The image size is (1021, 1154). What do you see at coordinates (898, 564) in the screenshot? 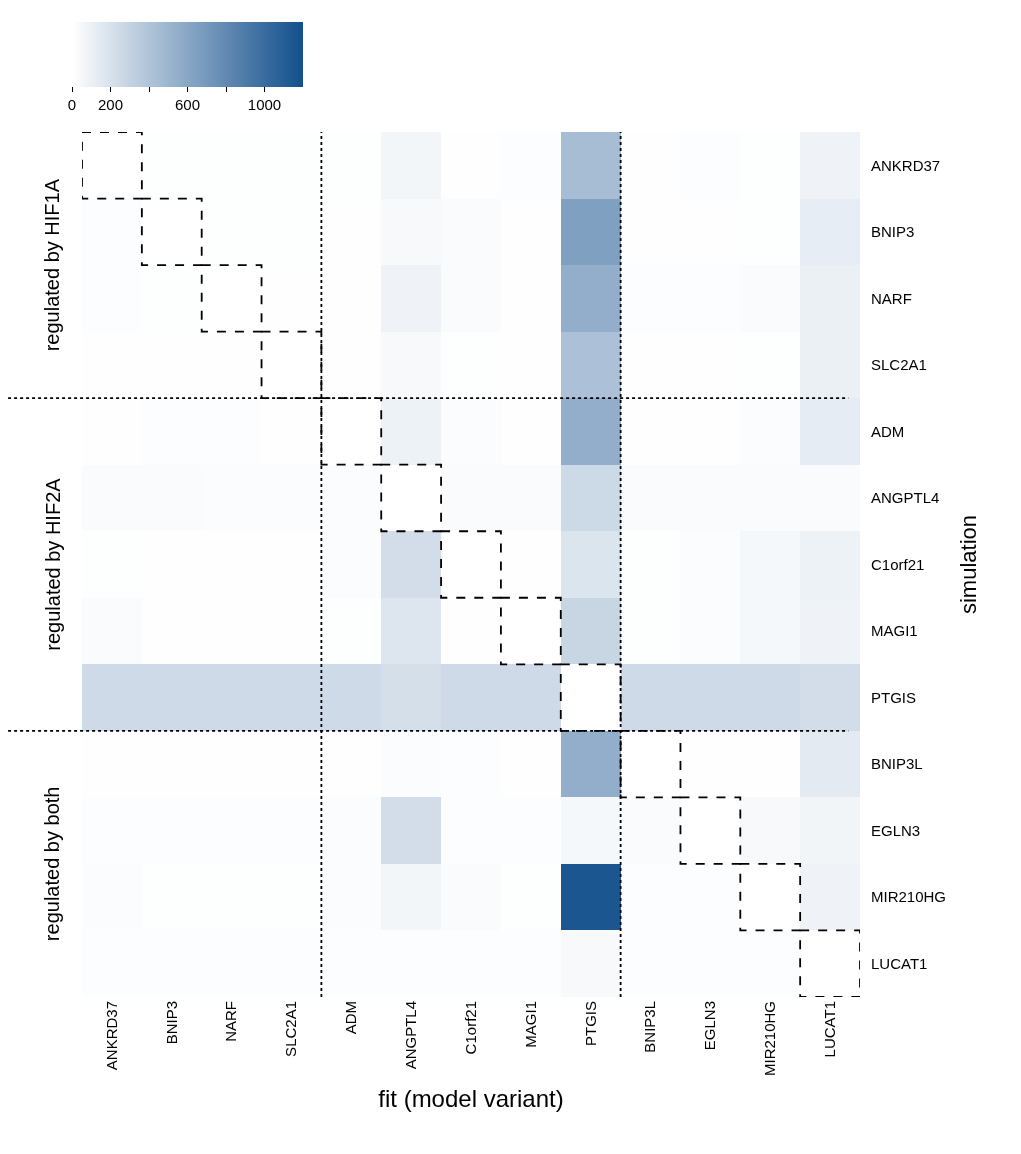
I see `y-tick-label: C1orf21` at bounding box center [898, 564].